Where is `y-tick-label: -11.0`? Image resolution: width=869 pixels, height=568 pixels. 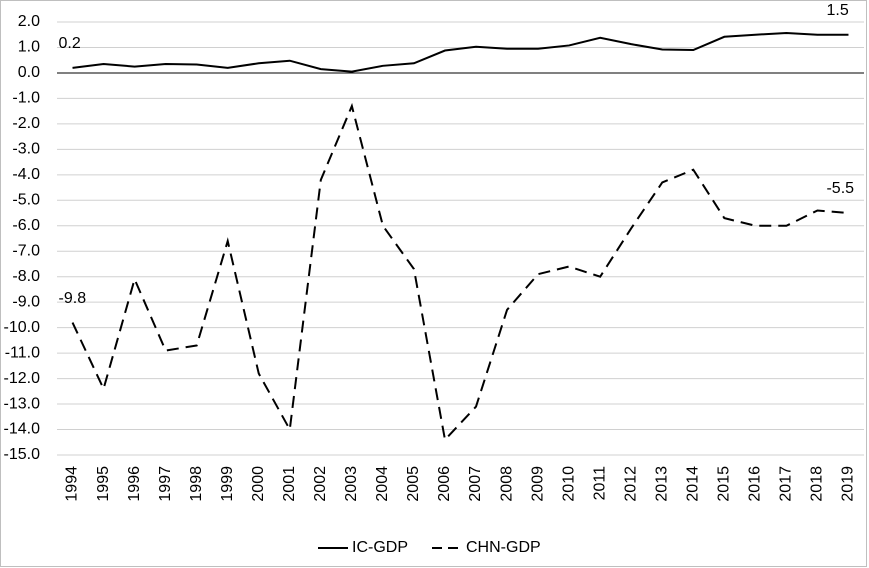
y-tick-label: -11.0 is located at coordinates (22, 352).